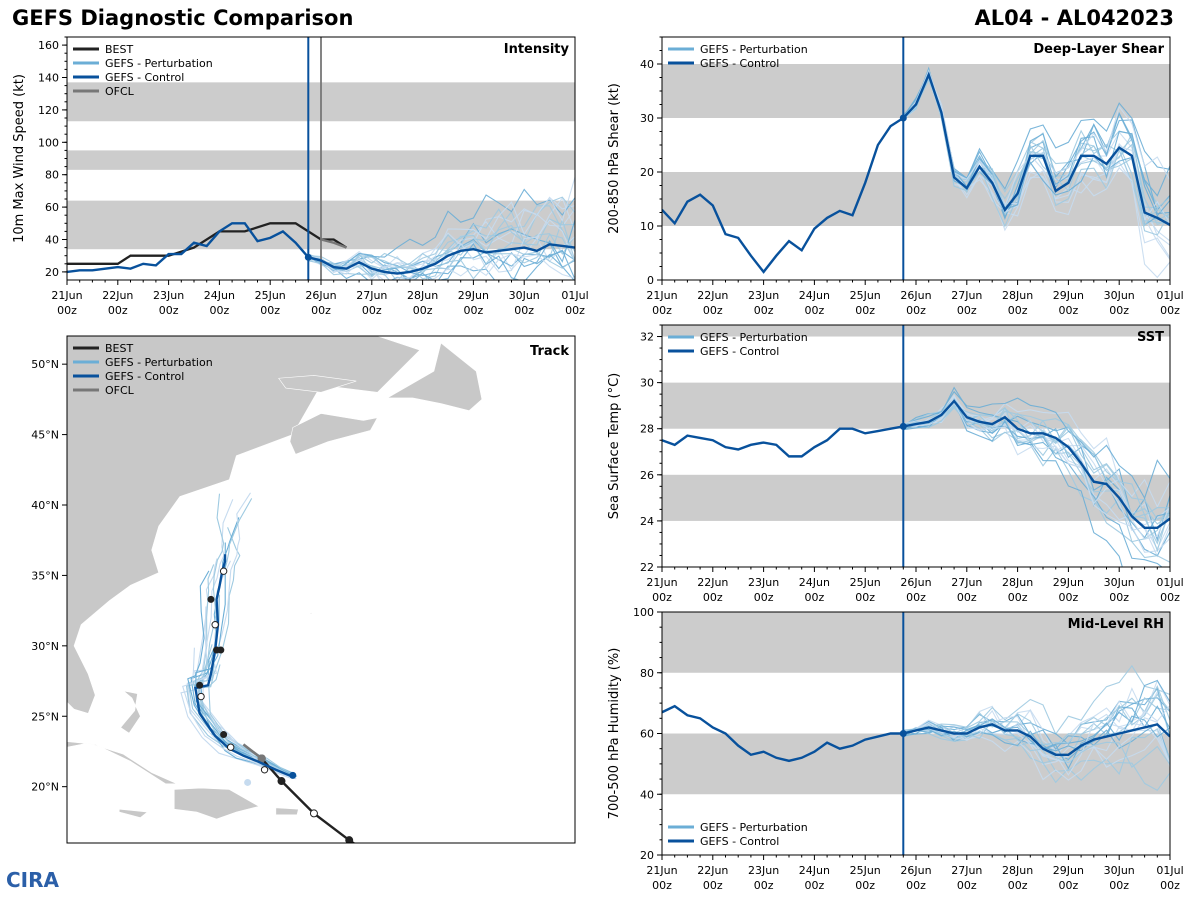  I want to click on north-america-land, so click(244, 525).